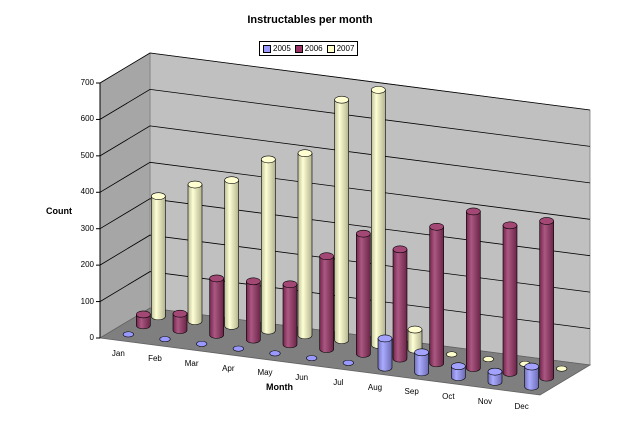 This screenshot has height=421, width=620. I want to click on bar-2006-jul, so click(363, 293).